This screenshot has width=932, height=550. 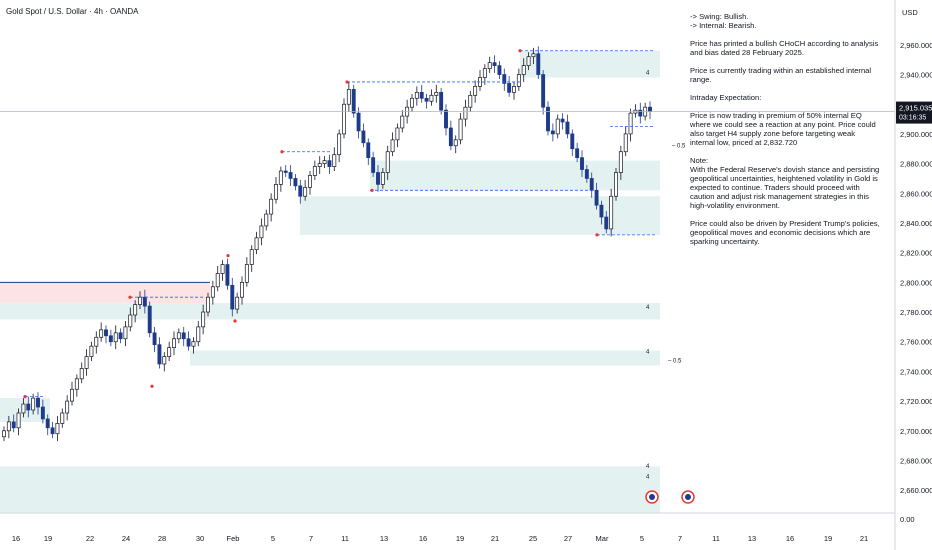 I want to click on event-icon-core, so click(x=652, y=497).